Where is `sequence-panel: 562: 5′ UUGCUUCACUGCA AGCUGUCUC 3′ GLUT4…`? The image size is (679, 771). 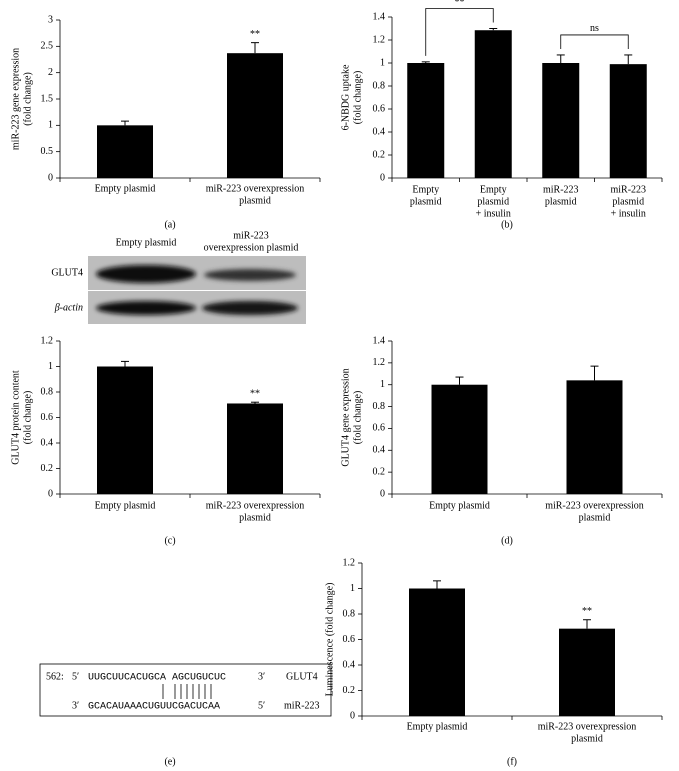
sequence-panel: 562: 5′ UUGCUUCACUGCA AGCUGUCUC 3′ GLUT4… is located at coordinates (185, 715).